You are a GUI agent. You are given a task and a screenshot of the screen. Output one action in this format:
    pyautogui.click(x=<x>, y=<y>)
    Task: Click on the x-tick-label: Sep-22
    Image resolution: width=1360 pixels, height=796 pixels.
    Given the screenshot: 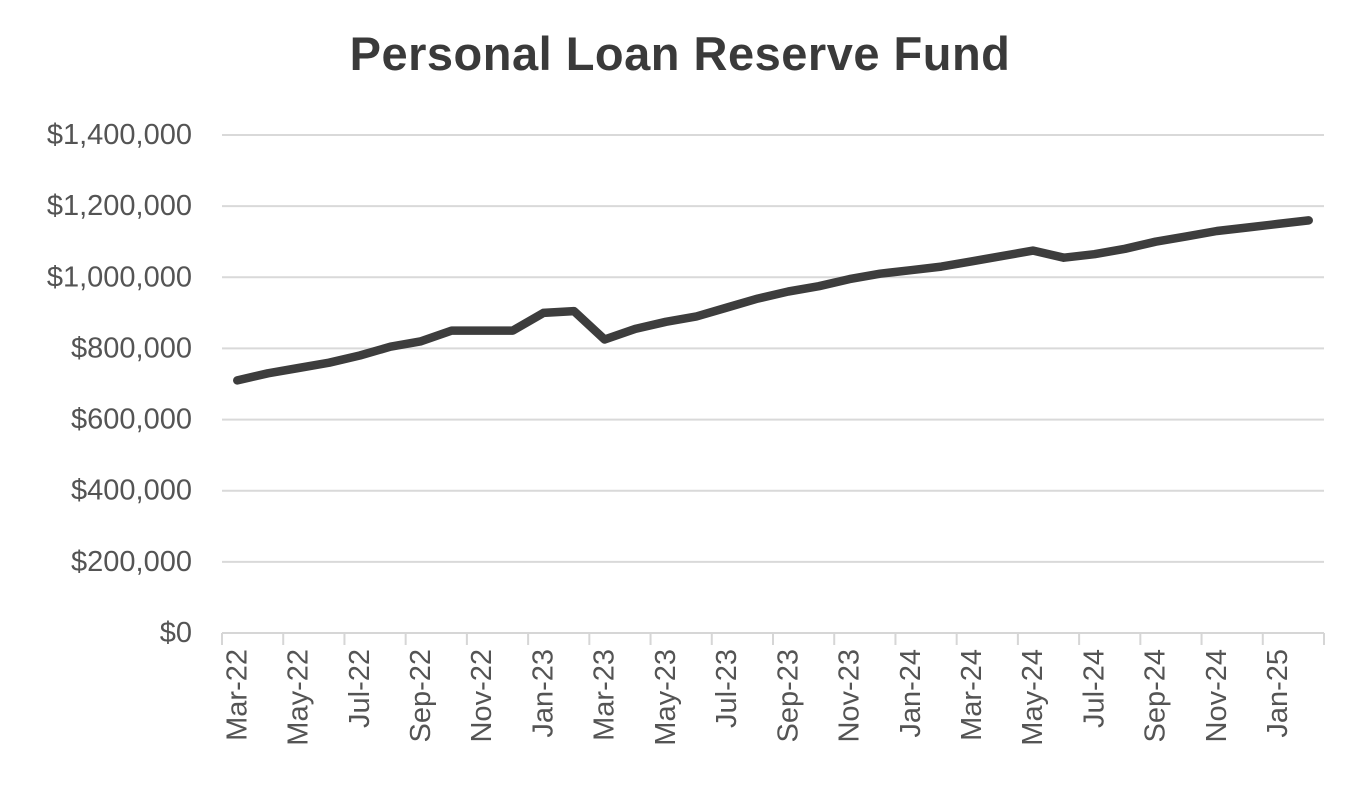 What is the action you would take?
    pyautogui.click(x=421, y=696)
    